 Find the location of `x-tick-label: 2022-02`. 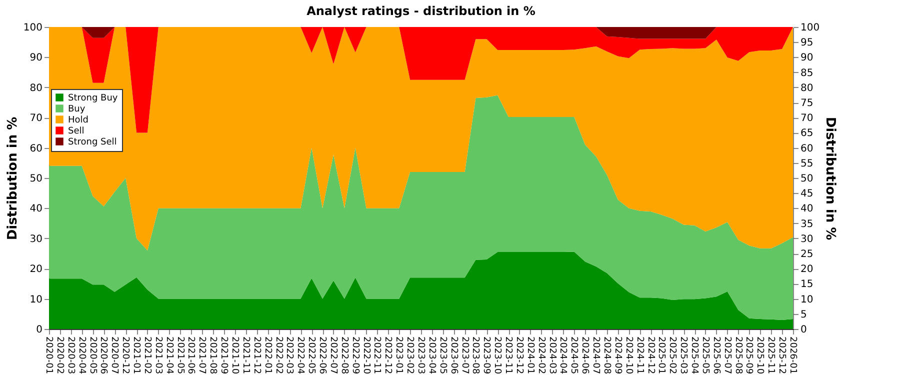

x-tick-label: 2022-02 is located at coordinates (278, 355).